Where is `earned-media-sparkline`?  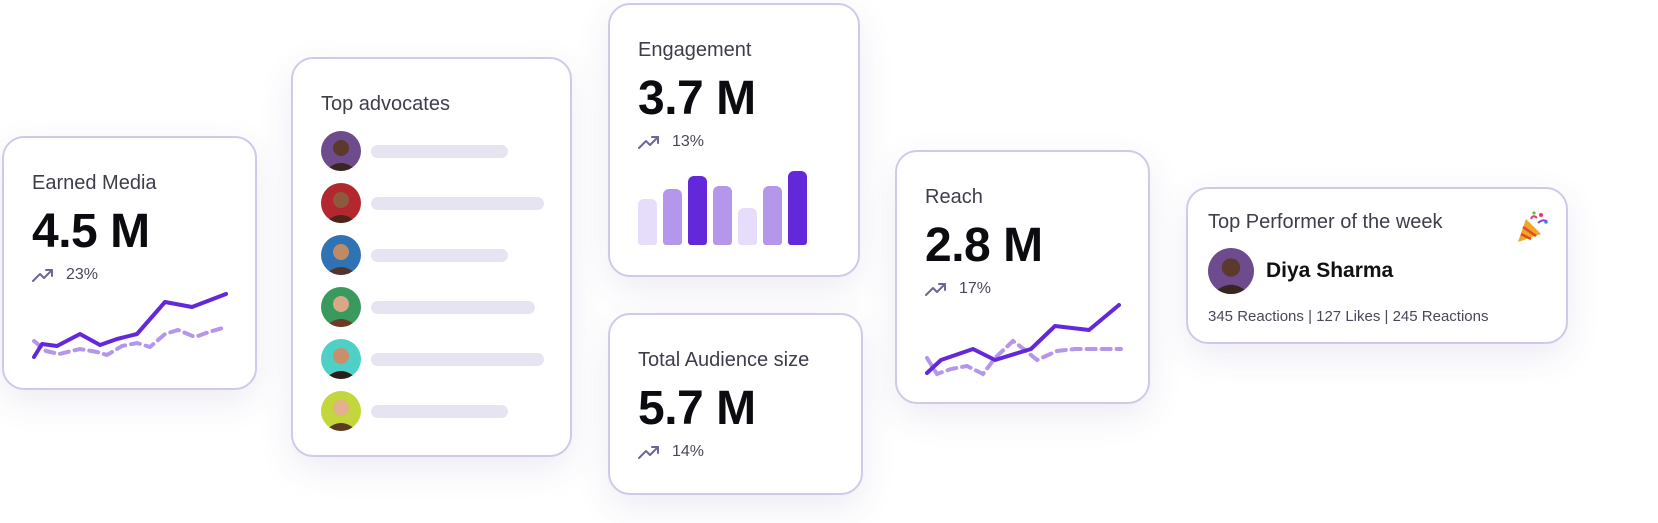 earned-media-sparkline is located at coordinates (130, 325).